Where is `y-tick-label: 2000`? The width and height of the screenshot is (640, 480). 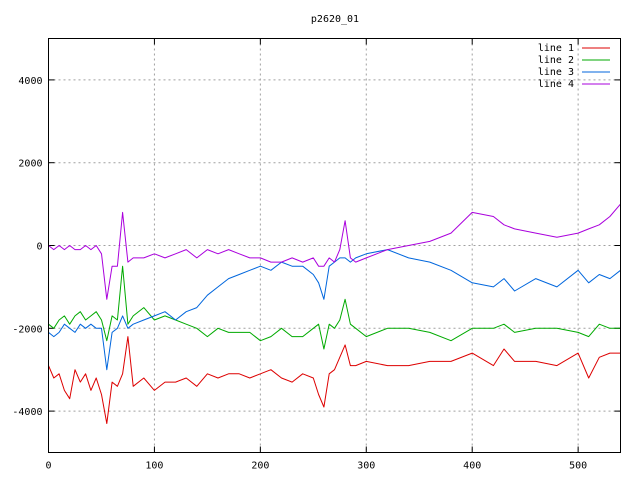 y-tick-label: 2000 is located at coordinates (30, 164).